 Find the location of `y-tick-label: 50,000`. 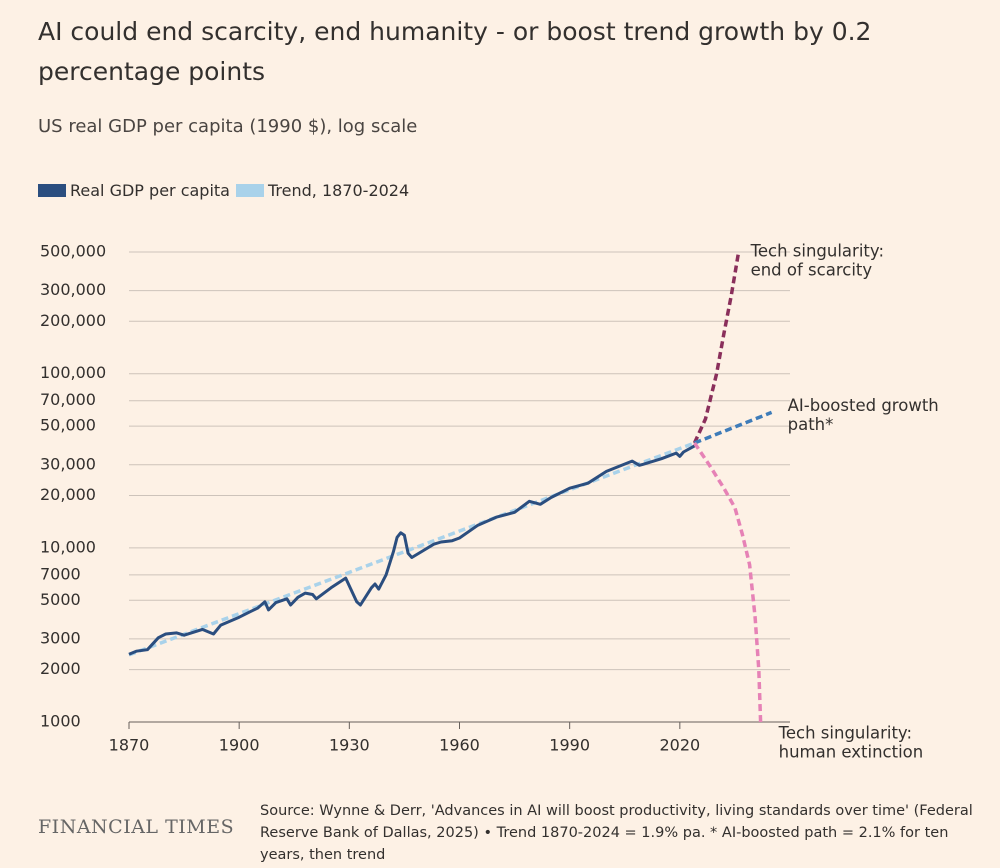

y-tick-label: 50,000 is located at coordinates (68, 425).